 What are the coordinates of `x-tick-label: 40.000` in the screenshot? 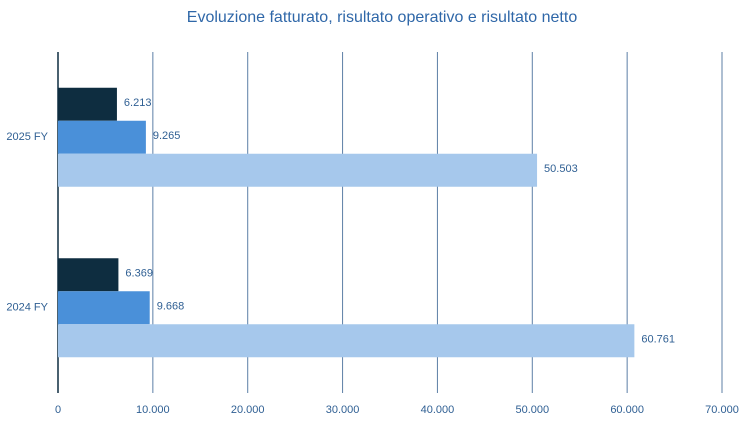 It's located at (438, 410).